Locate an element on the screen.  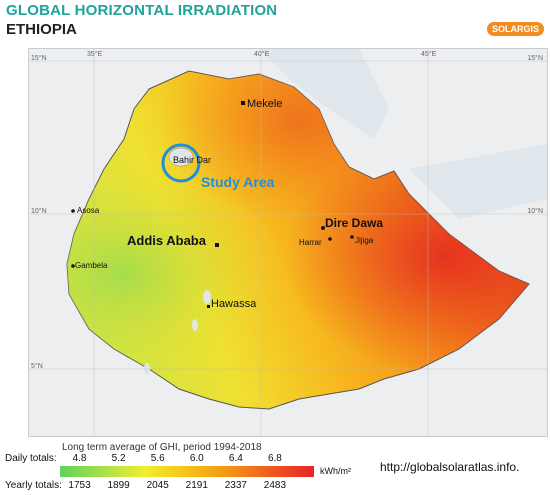
lake-tana is located at coordinates (181, 157).